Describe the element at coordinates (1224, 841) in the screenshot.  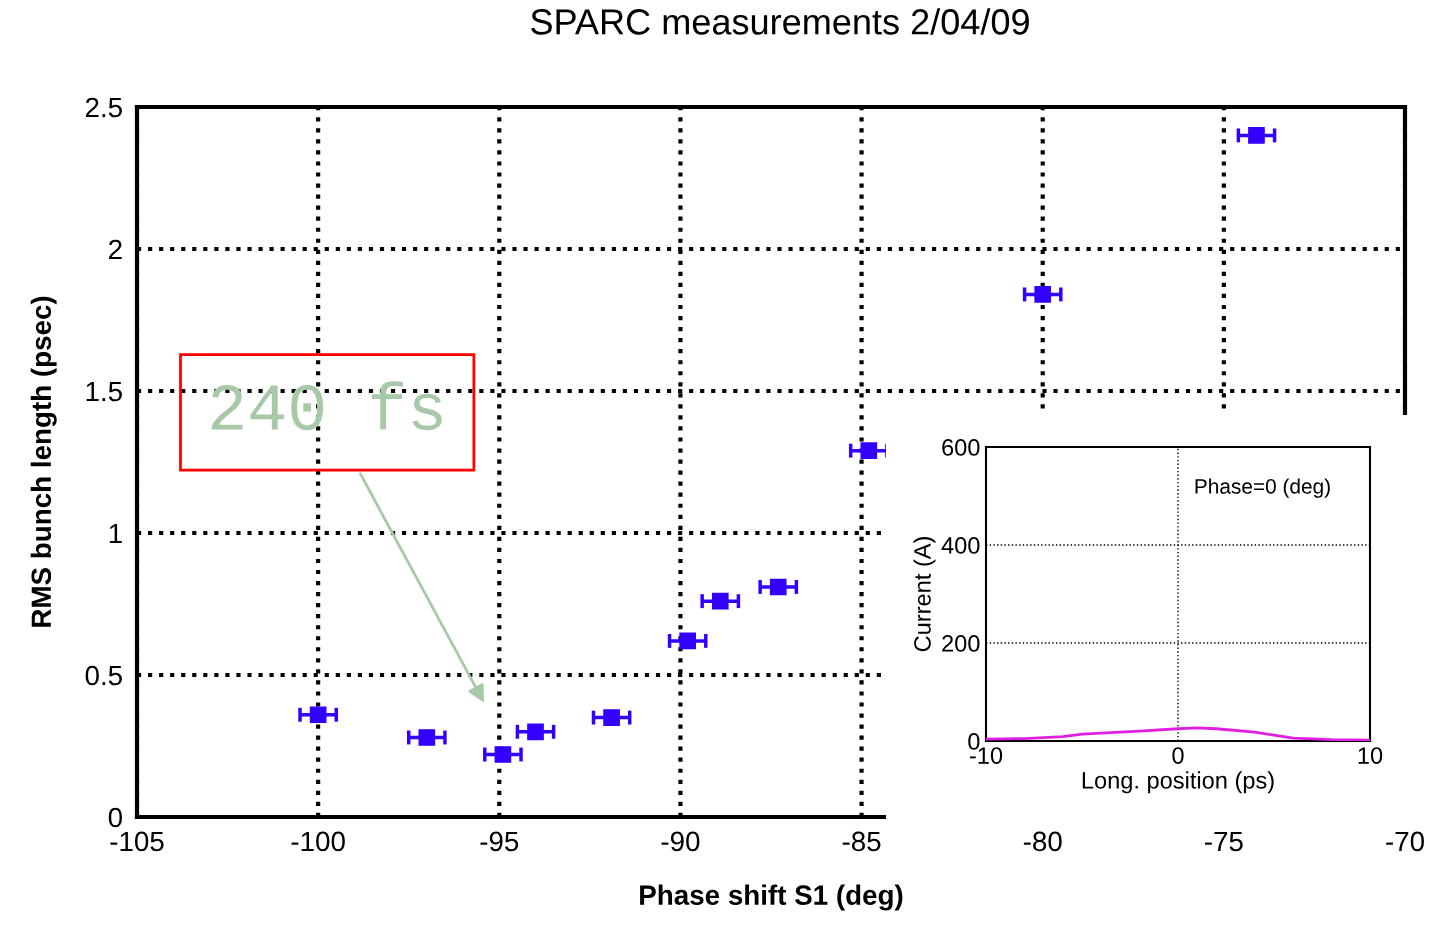
I see `x-tick-label: -75` at that location.